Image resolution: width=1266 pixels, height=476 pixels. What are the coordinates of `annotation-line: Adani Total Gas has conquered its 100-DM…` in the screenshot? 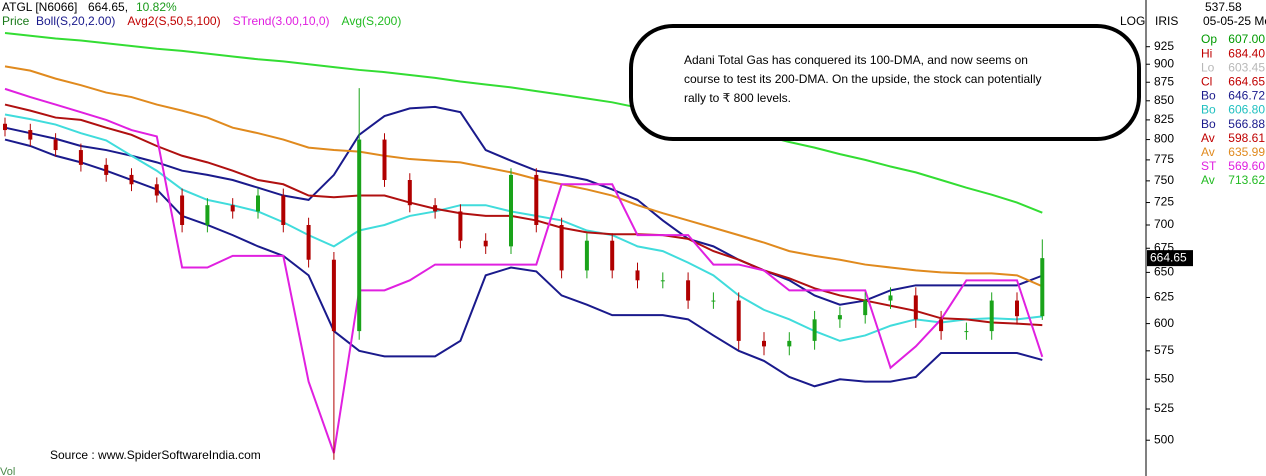 It's located at (856, 60).